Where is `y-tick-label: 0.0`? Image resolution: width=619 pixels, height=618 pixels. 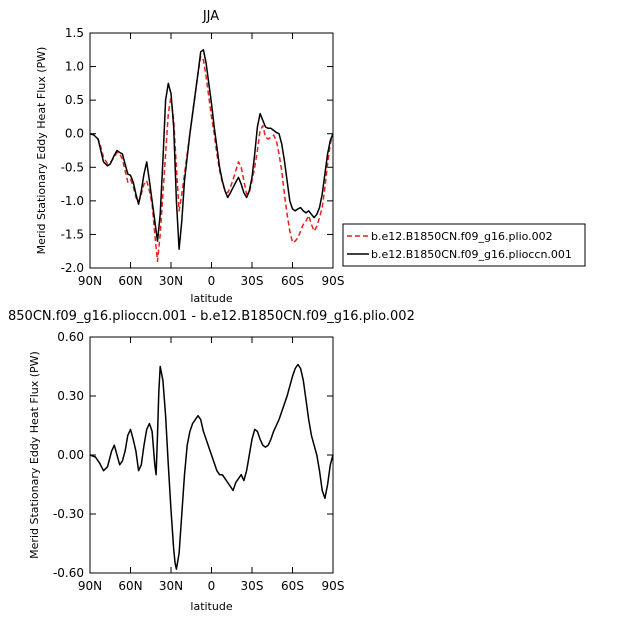 y-tick-label: 0.0 is located at coordinates (74, 134).